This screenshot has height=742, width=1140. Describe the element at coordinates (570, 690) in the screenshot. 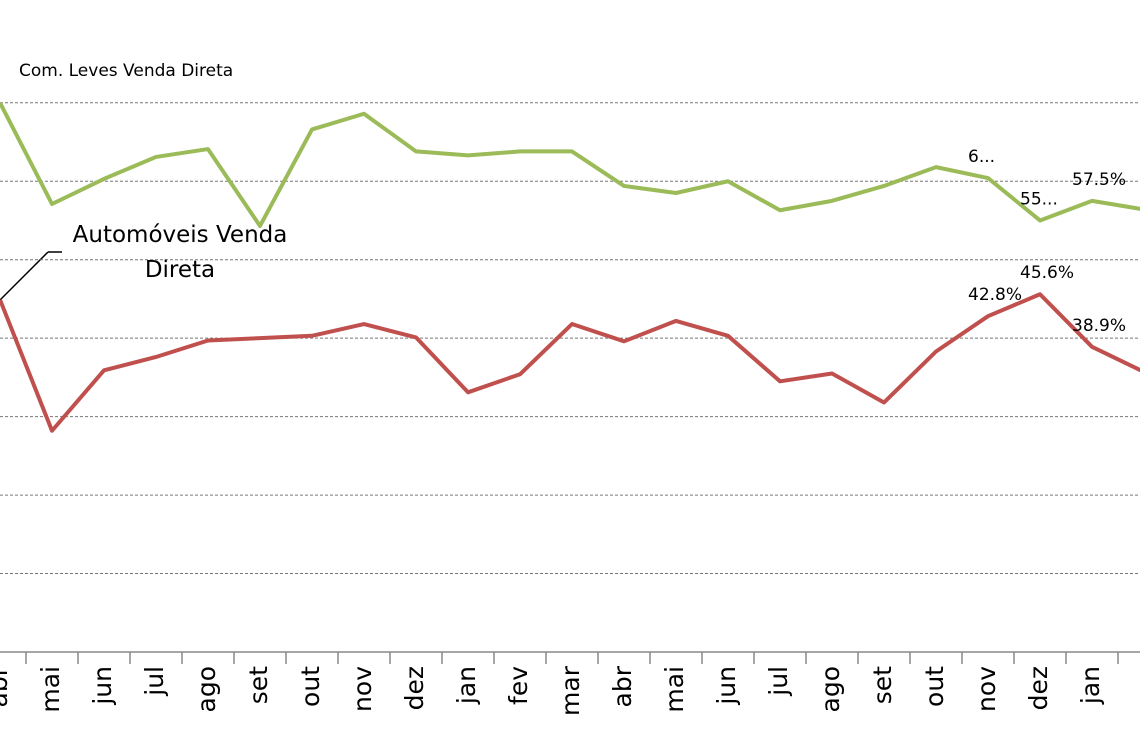

I see `x-tick-label: mar` at that location.